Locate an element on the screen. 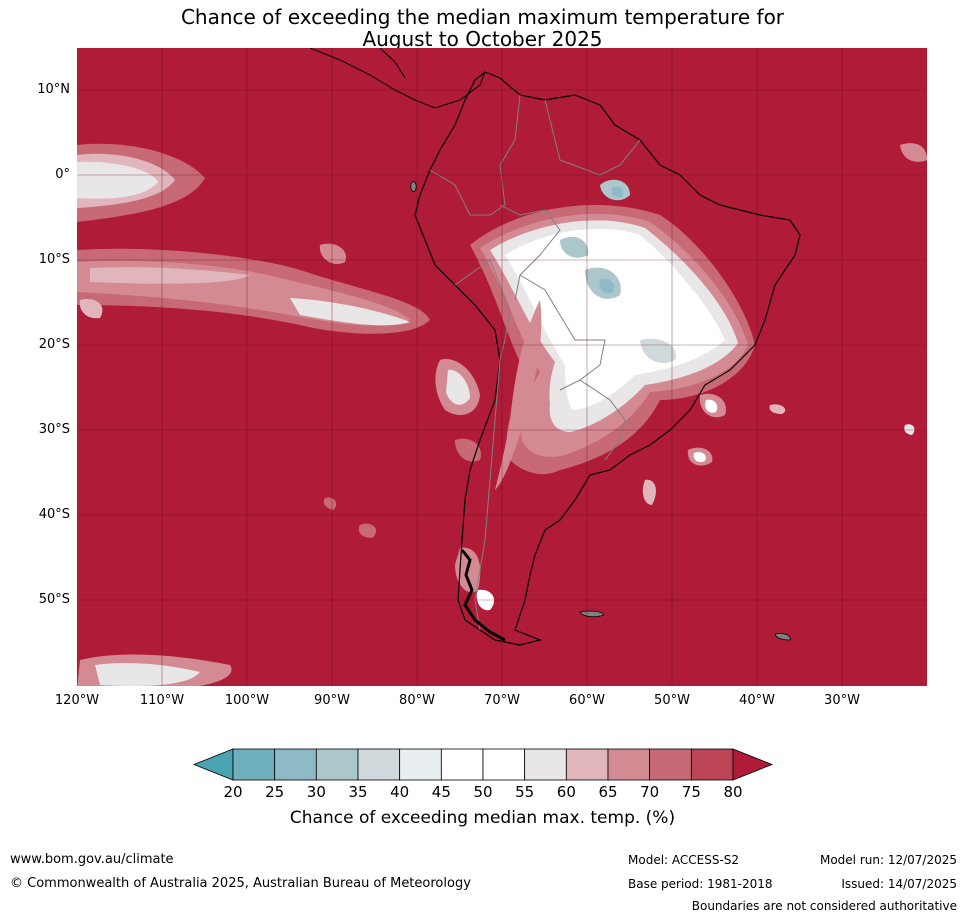 The image size is (965, 919). lat-label-10n: 10°N is located at coordinates (53, 89).